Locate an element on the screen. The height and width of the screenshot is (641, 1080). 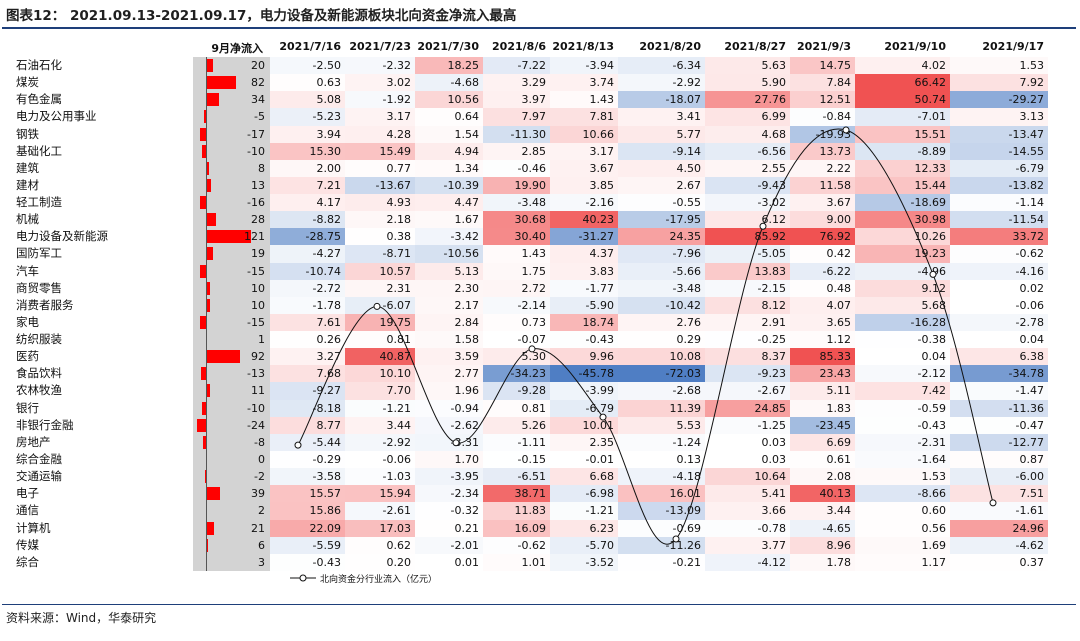
value-cell: 16.09 is located at coordinates (516, 528).